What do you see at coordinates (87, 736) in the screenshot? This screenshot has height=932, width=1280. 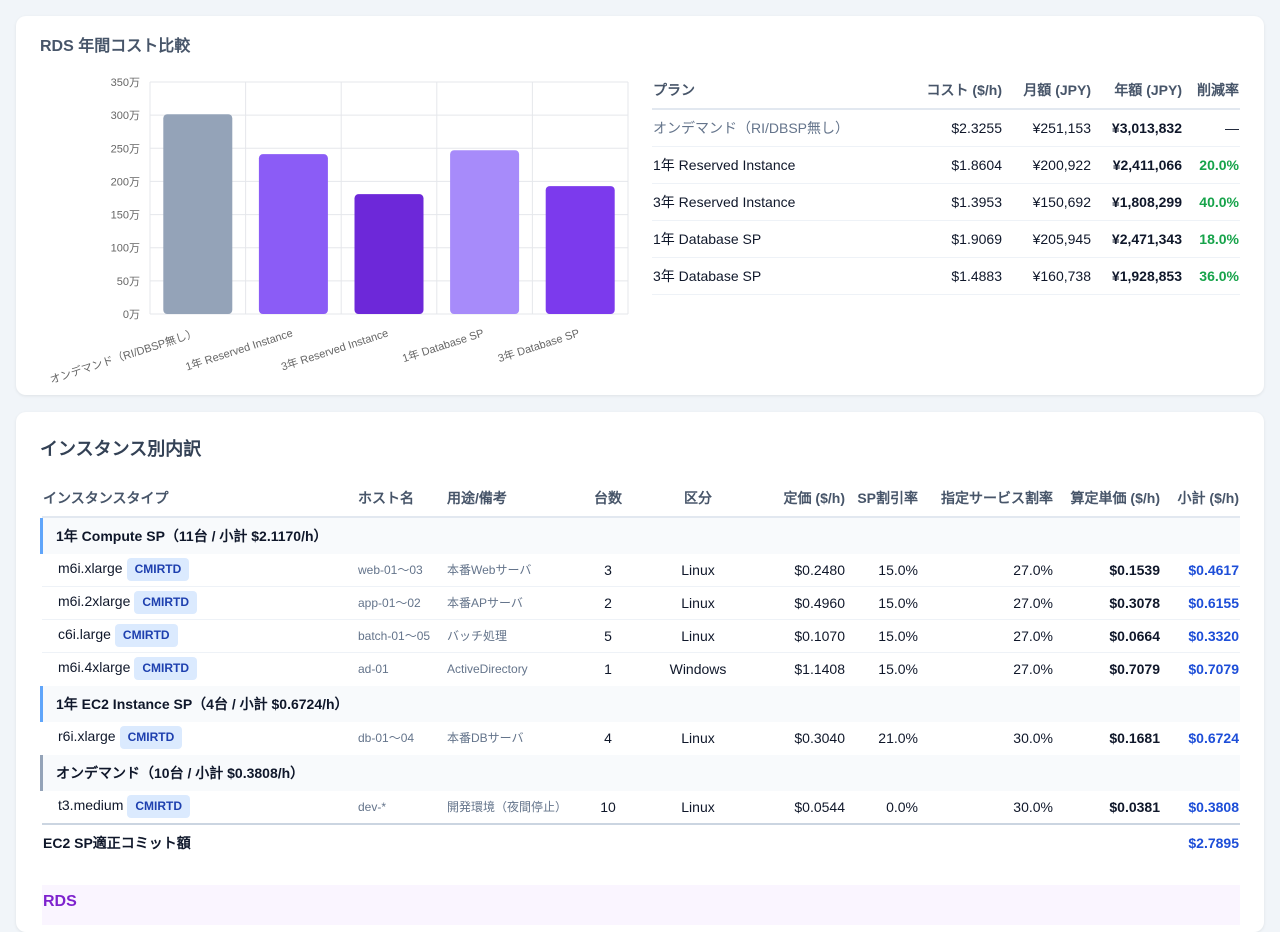 I see `instance-type: r6i.xlarge` at bounding box center [87, 736].